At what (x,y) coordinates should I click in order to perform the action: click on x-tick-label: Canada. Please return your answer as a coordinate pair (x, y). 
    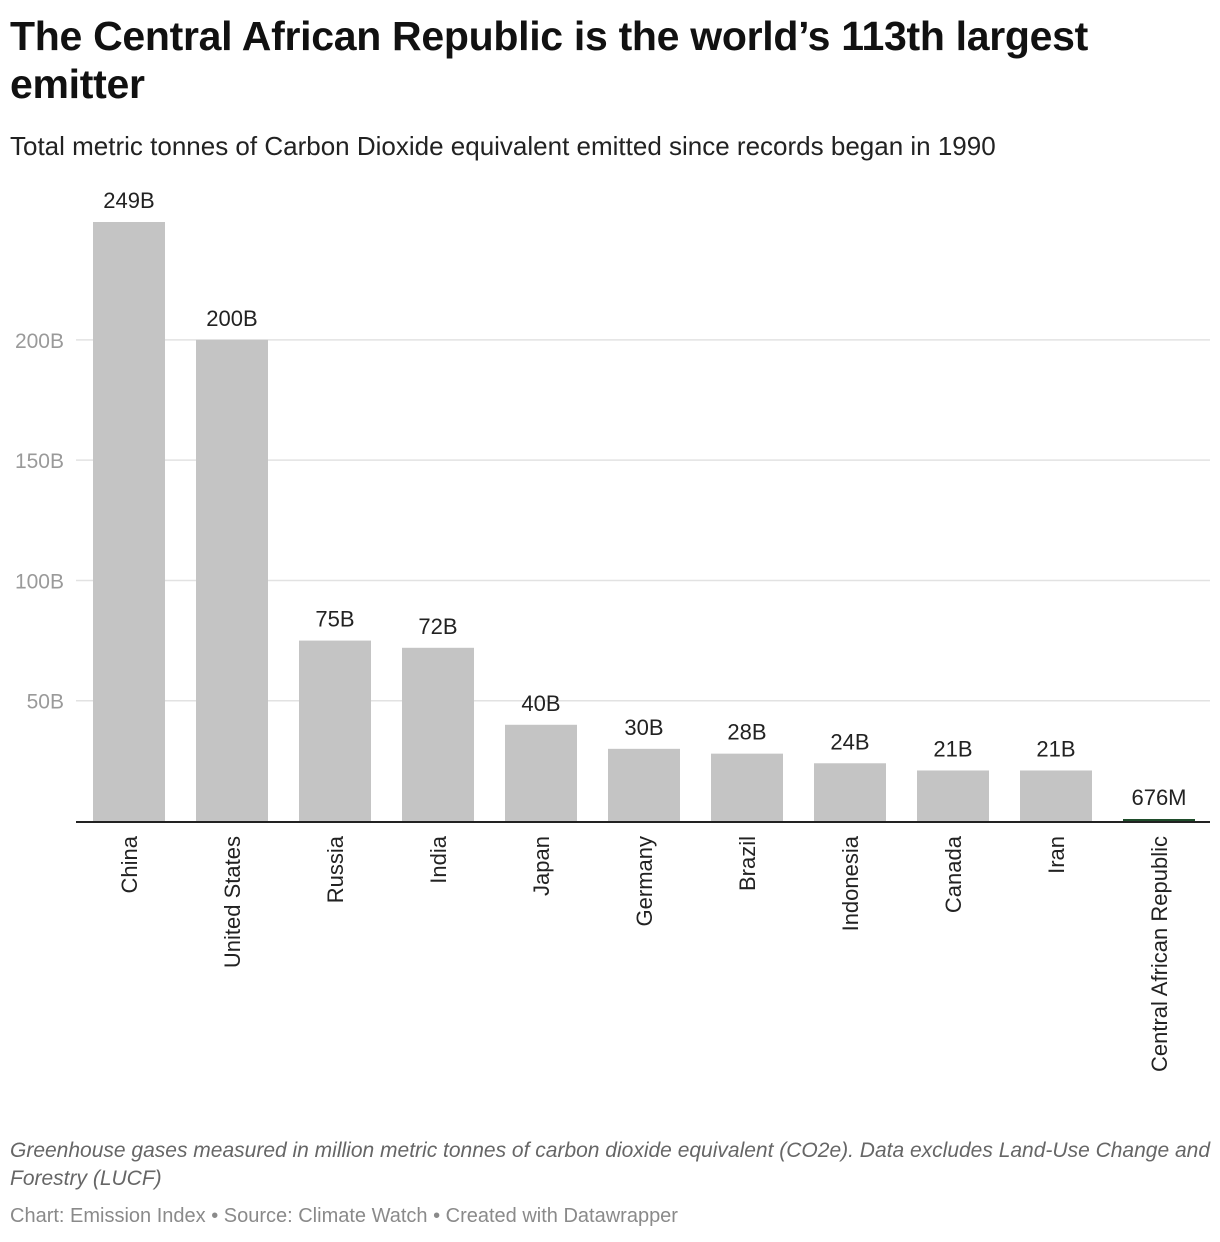
    Looking at the image, I should click on (953, 874).